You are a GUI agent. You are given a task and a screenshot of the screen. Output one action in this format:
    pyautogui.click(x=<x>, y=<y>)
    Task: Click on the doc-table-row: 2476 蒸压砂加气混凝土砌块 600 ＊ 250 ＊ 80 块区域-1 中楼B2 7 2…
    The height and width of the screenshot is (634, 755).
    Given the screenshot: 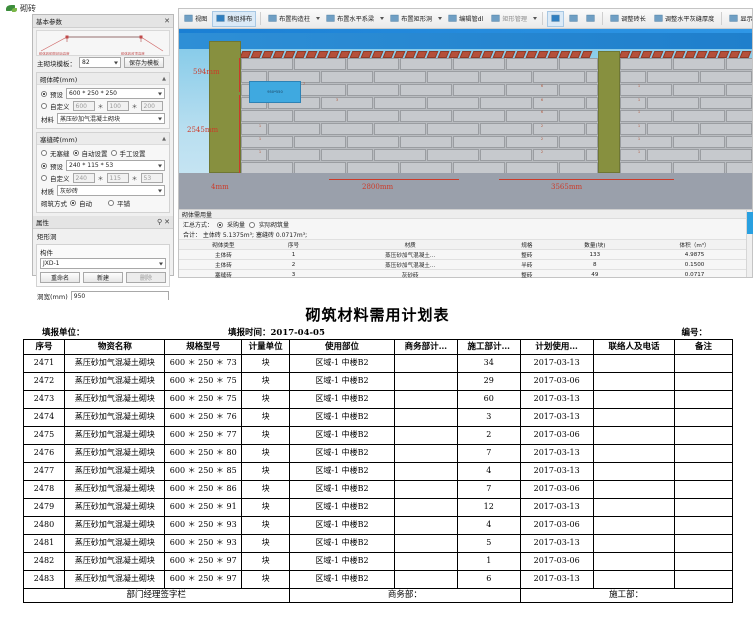 What is the action you would take?
    pyautogui.click(x=377, y=453)
    